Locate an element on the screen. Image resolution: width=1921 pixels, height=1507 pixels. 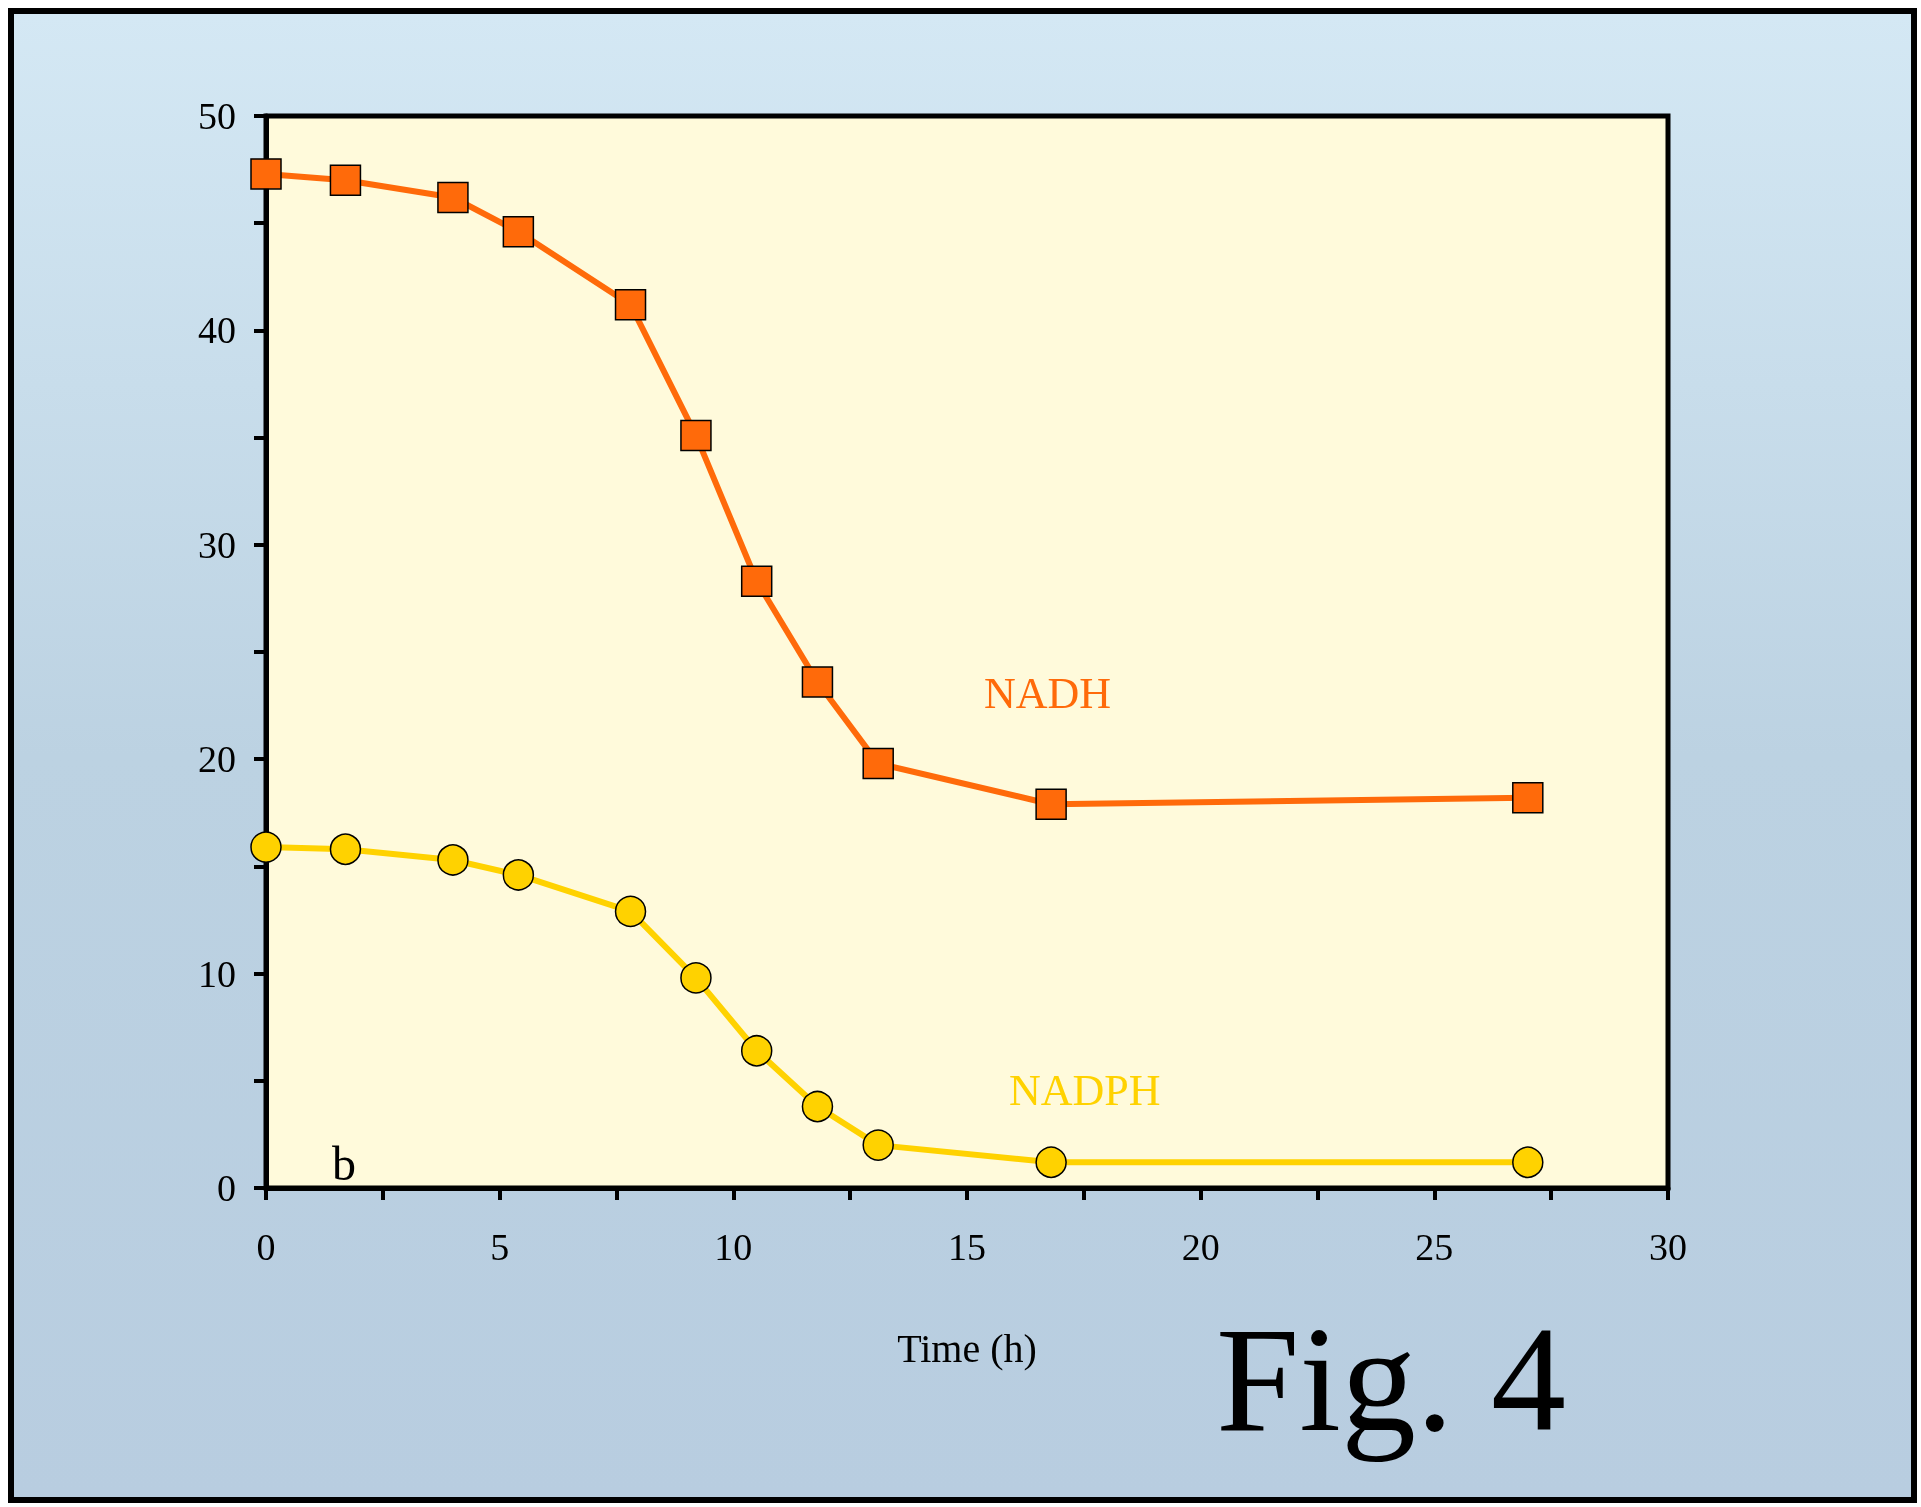
y-tick-label: 50 is located at coordinates (217, 116).